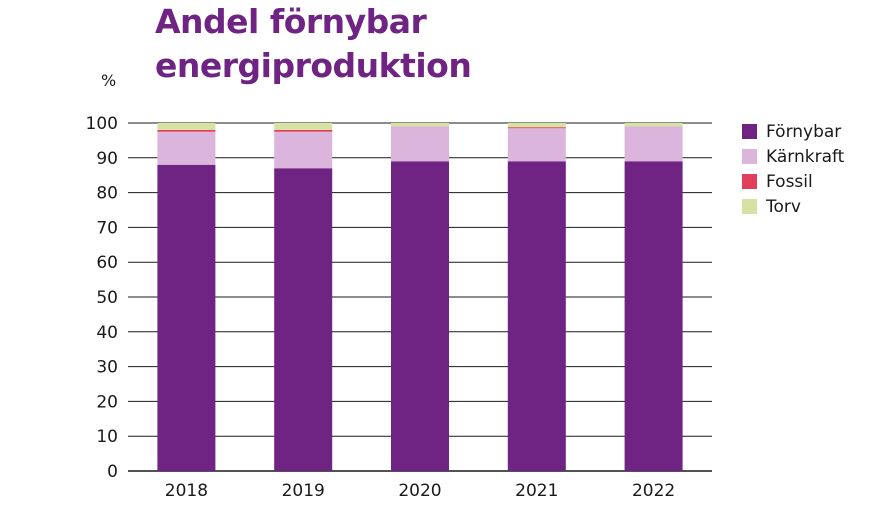  What do you see at coordinates (107, 437) in the screenshot?
I see `y-tick-label: 10` at bounding box center [107, 437].